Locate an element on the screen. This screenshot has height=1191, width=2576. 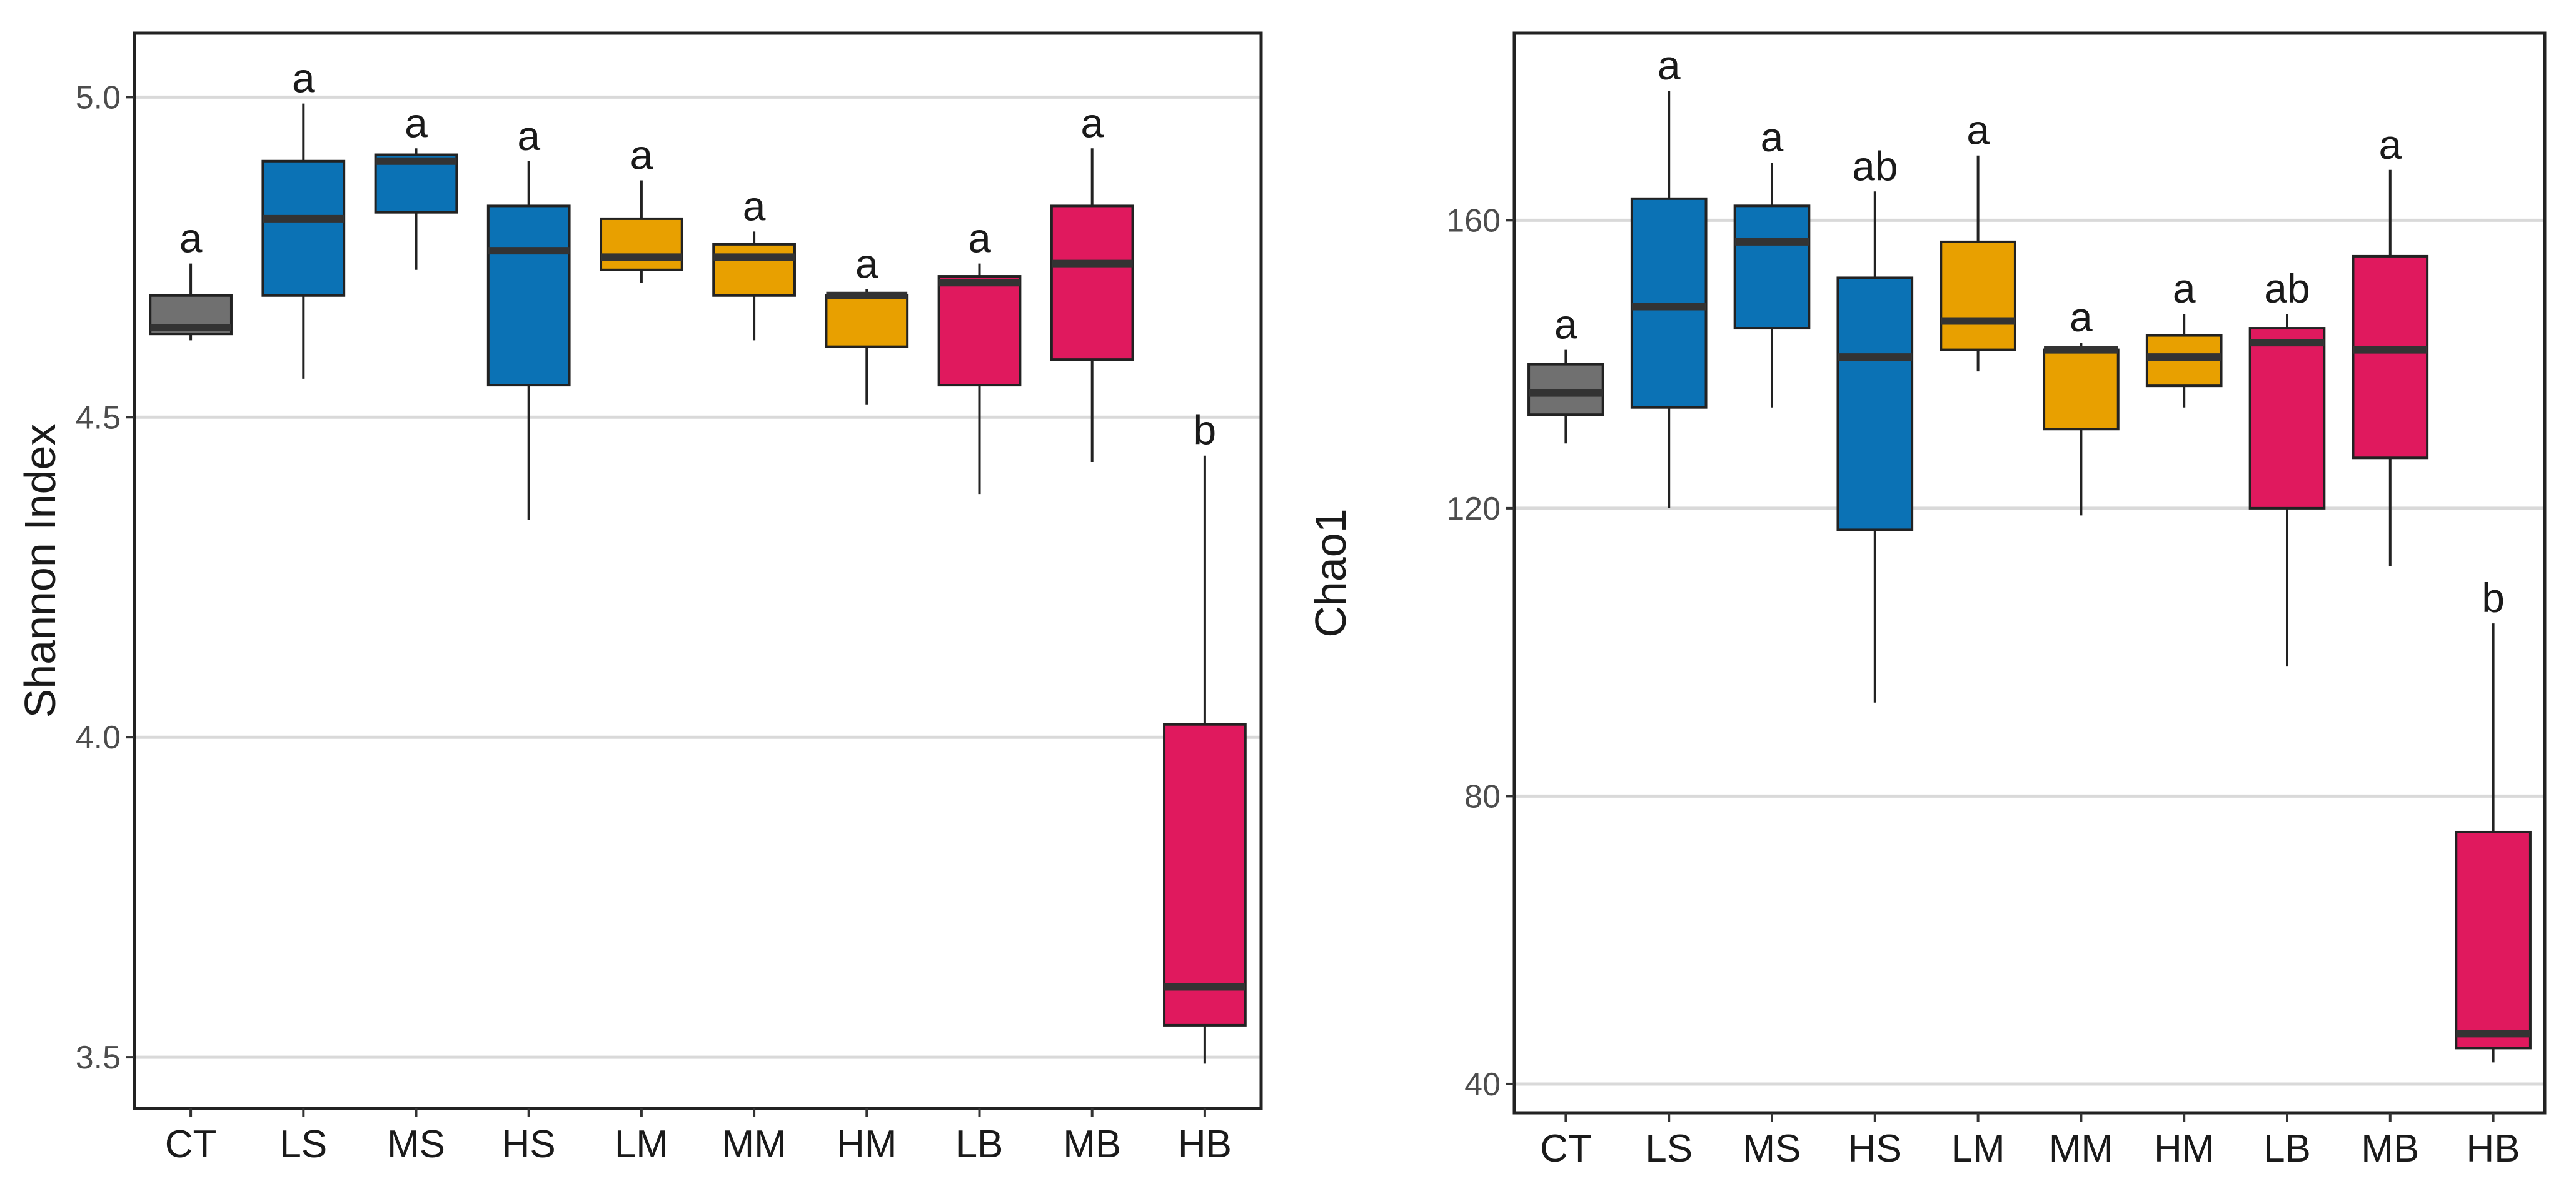
y-tick-label: 4.5 is located at coordinates (98, 418).